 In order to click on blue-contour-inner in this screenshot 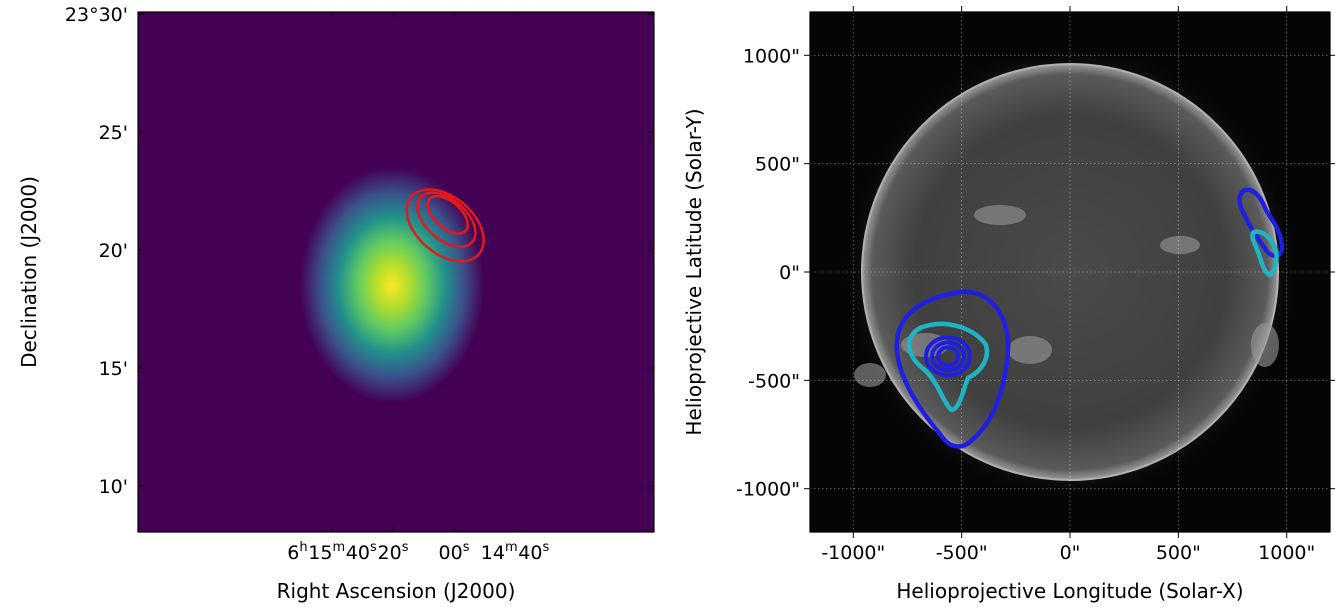, I will do `click(947, 356)`.